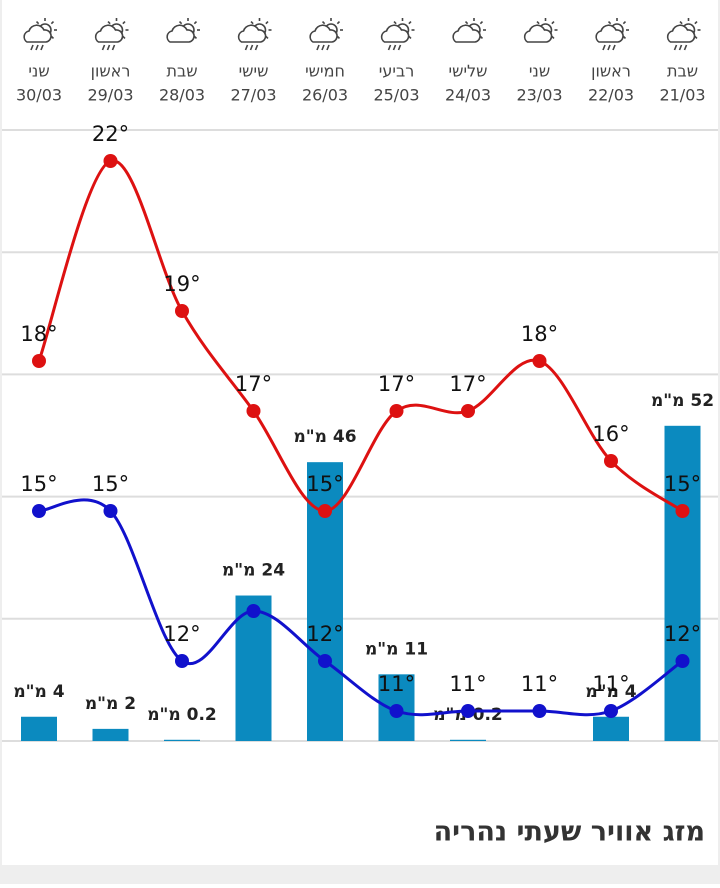  What do you see at coordinates (325, 95) in the screenshot?
I see `date-label: 26/03` at bounding box center [325, 95].